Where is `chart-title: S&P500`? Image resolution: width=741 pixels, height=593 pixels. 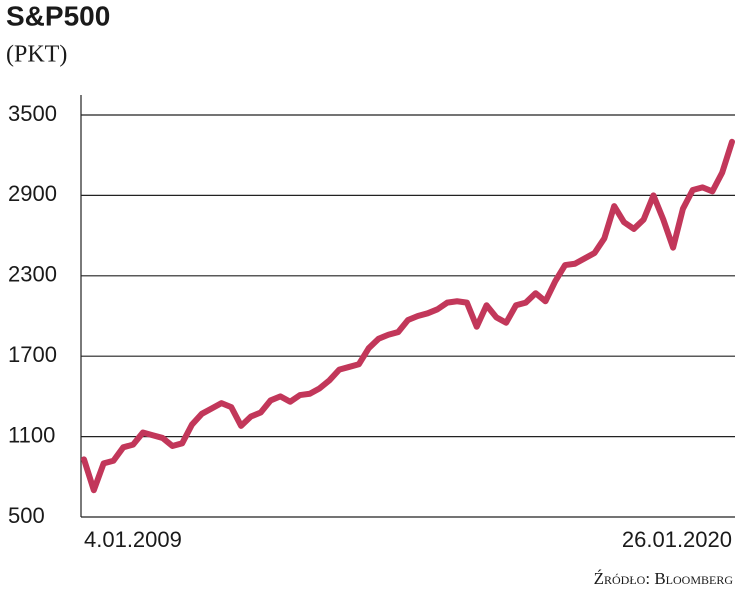 chart-title: S&P500 is located at coordinates (58, 15).